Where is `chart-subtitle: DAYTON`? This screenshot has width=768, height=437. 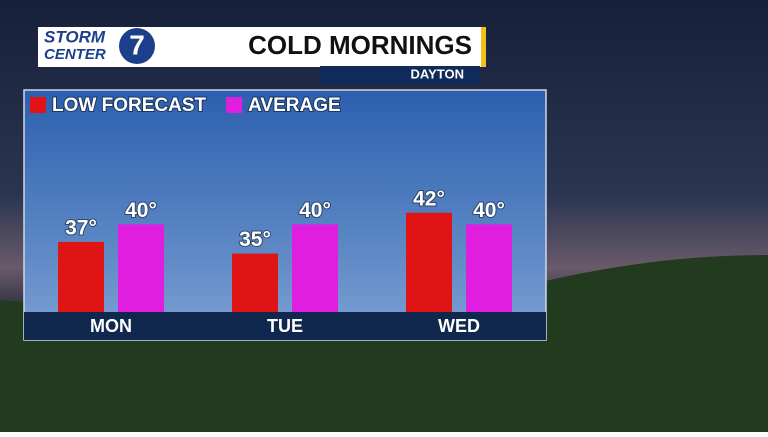 chart-subtitle: DAYTON is located at coordinates (437, 73).